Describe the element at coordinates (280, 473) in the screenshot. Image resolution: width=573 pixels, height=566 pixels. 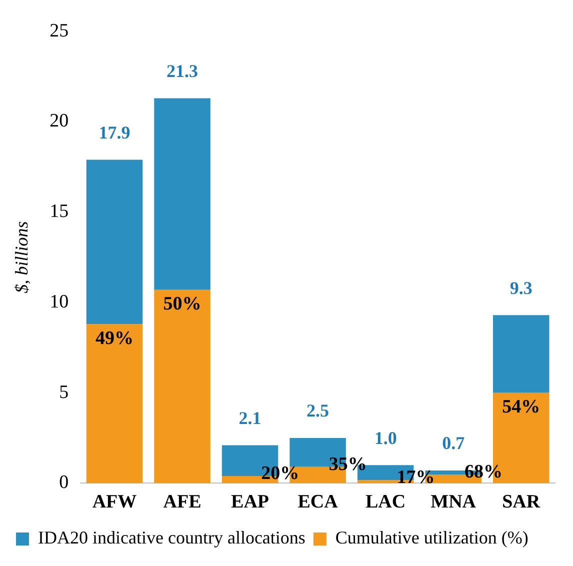
I see `annotation: 20%` at that location.